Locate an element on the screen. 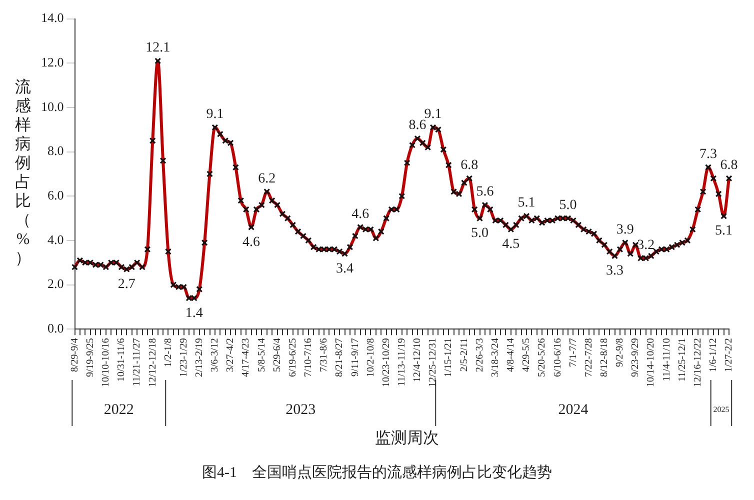  x-tick-label: 1/27-2/2 is located at coordinates (729, 355).